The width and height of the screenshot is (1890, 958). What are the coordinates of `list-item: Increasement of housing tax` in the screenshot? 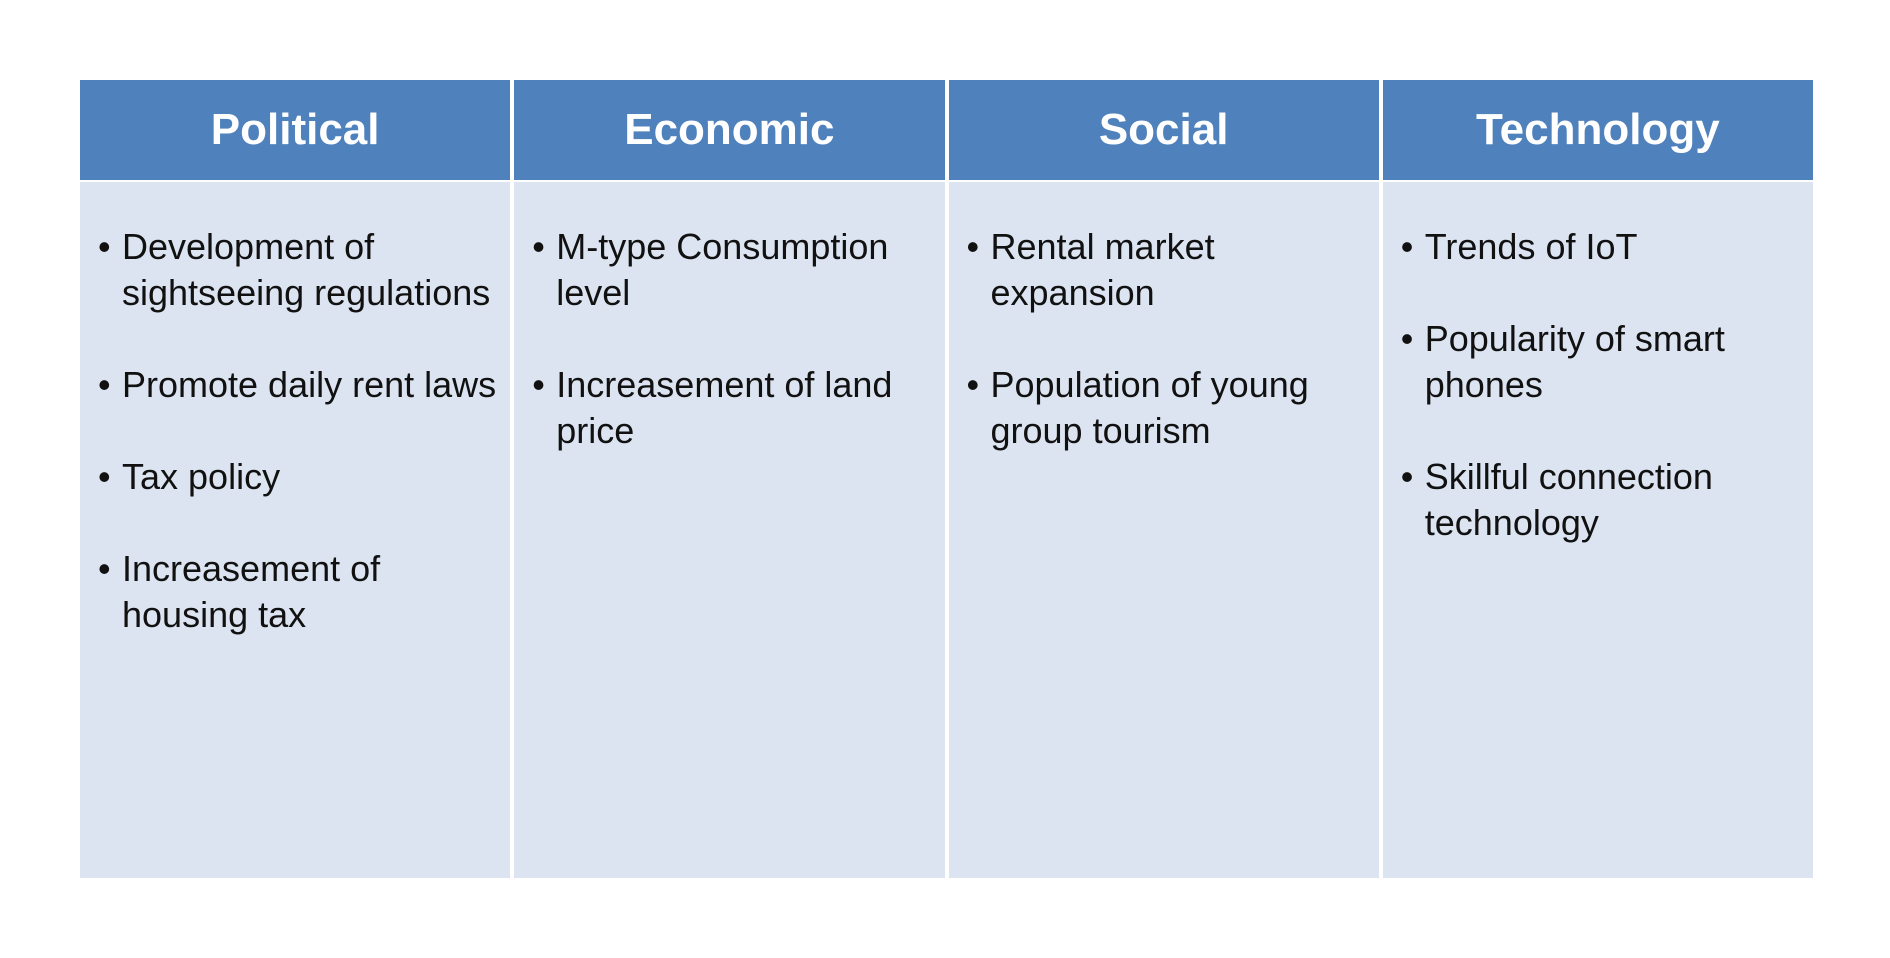 It's located at (297, 592).